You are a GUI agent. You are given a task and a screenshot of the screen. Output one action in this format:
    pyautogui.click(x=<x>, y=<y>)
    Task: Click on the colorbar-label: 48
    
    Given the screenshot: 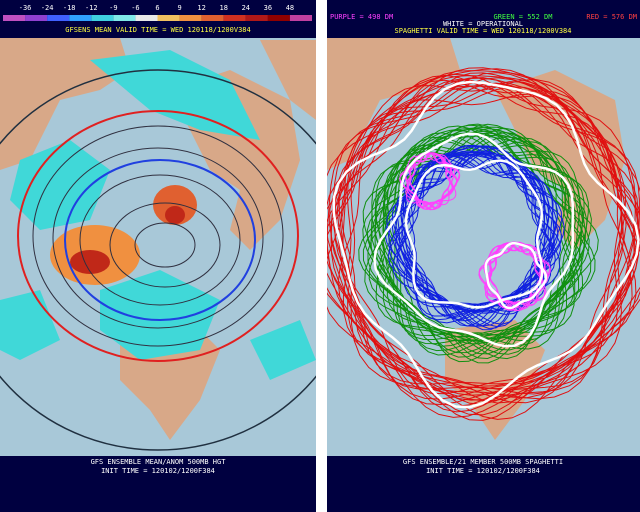 What is the action you would take?
    pyautogui.click(x=290, y=8)
    